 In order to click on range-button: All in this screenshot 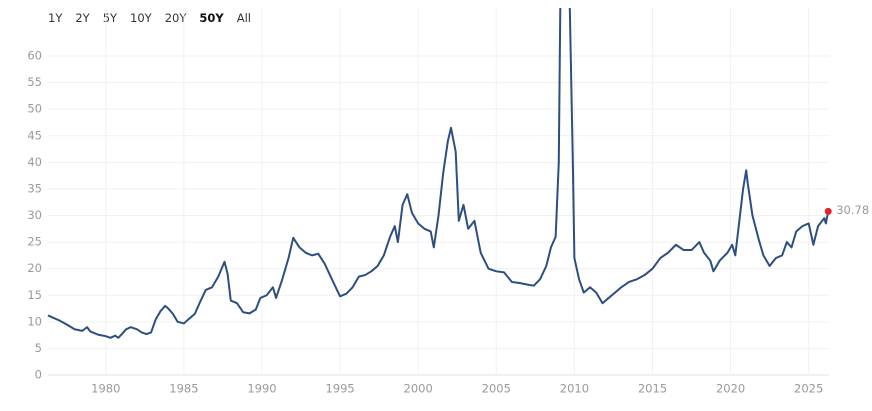, I will do `click(243, 18)`.